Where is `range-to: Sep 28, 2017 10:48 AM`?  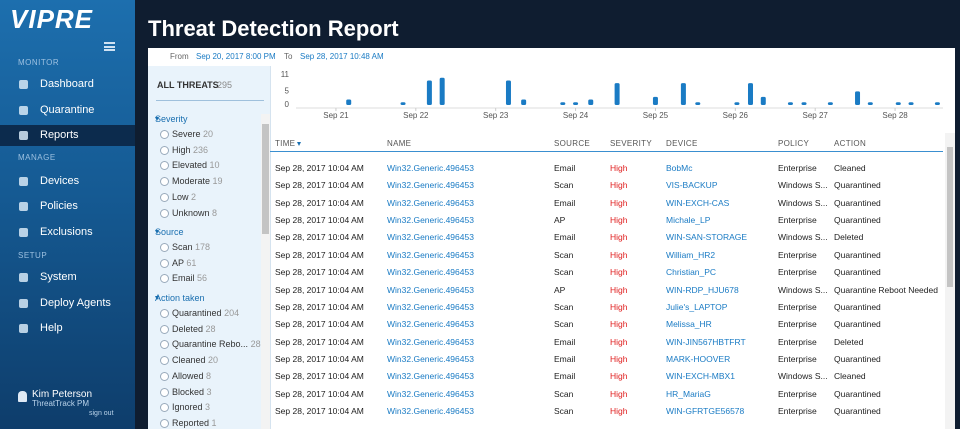 range-to: Sep 28, 2017 10:48 AM is located at coordinates (342, 56).